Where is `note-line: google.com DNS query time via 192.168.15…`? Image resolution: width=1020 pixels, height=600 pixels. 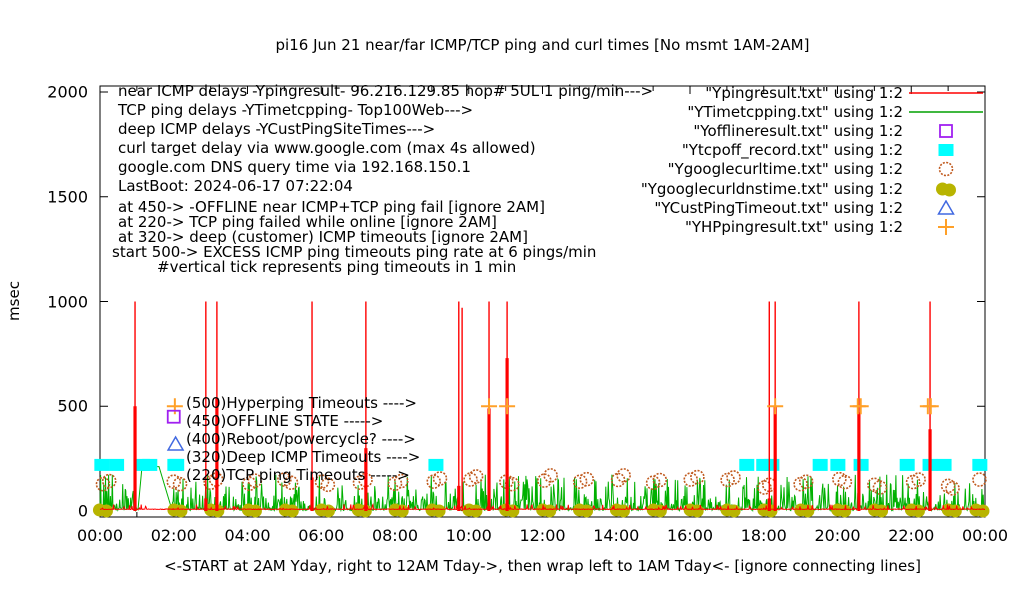 note-line: google.com DNS query time via 192.168.15… is located at coordinates (294, 167).